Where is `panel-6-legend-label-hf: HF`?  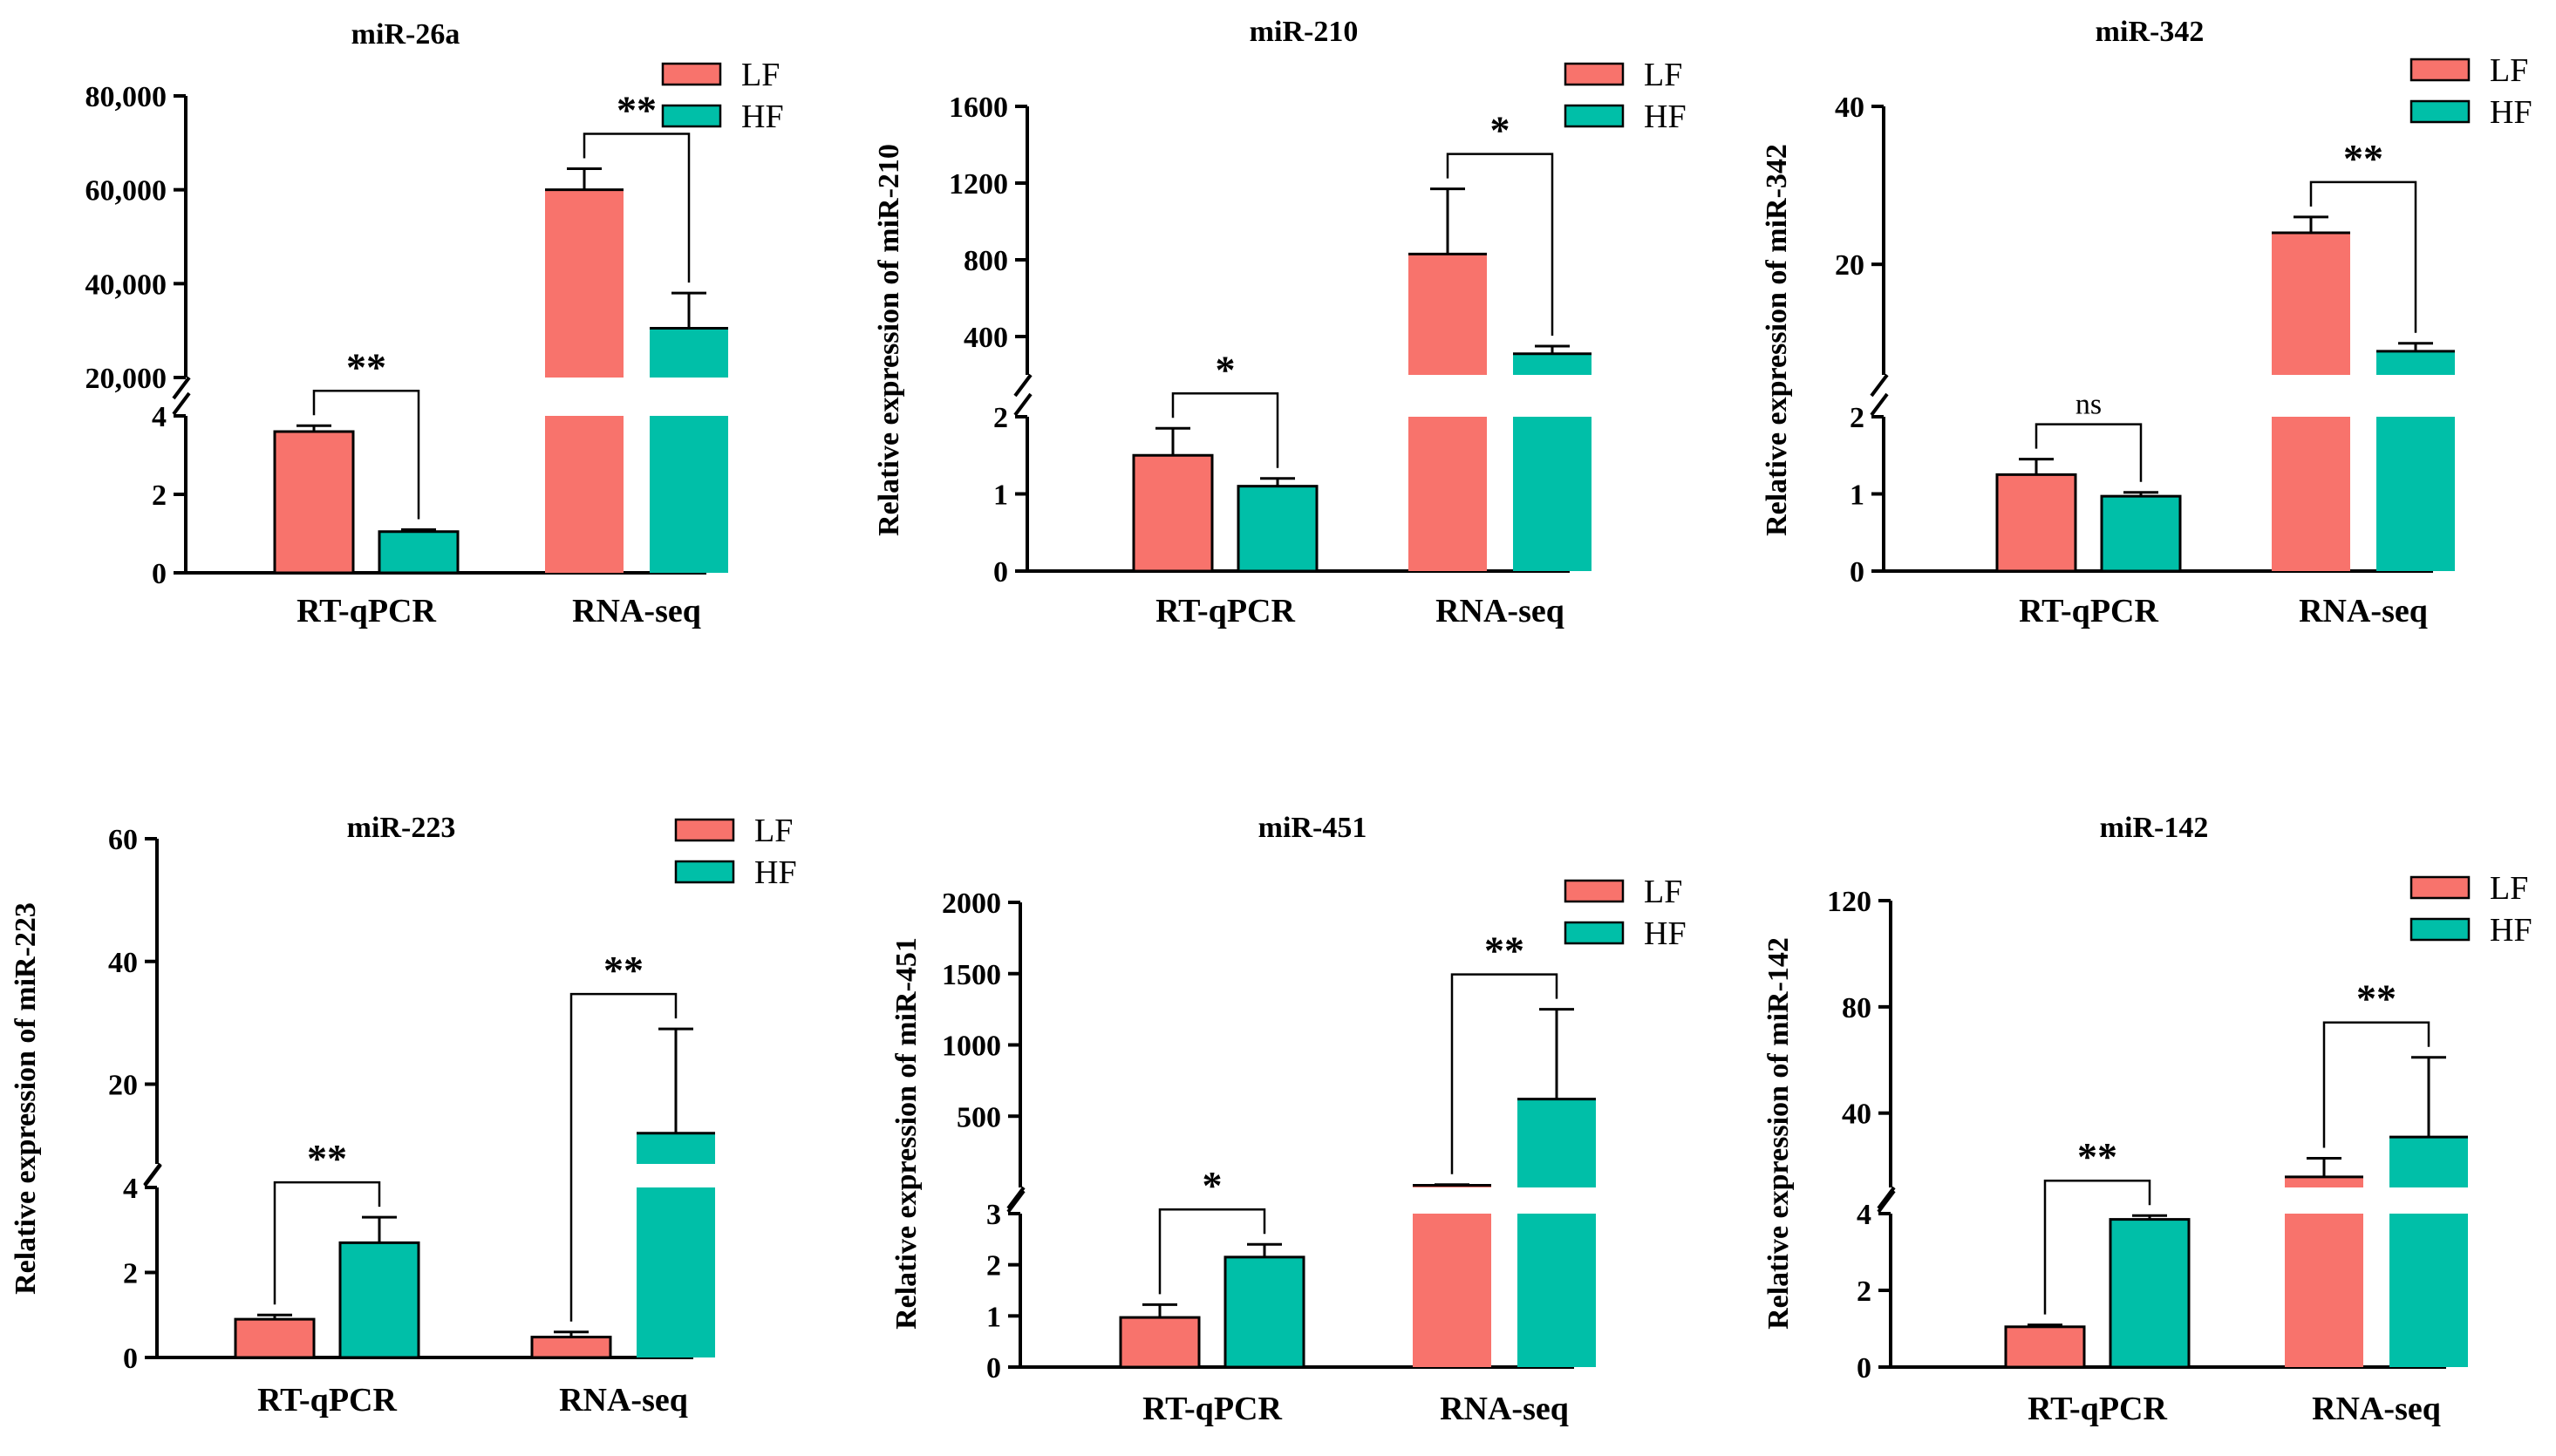
panel-6-legend-label-hf: HF is located at coordinates (2511, 930).